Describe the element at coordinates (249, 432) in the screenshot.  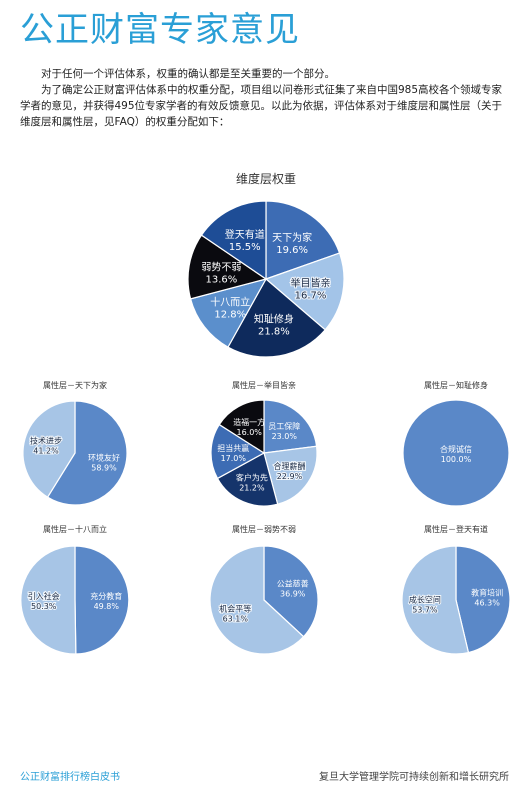
I see `slice-value-4: 16.0%` at that location.